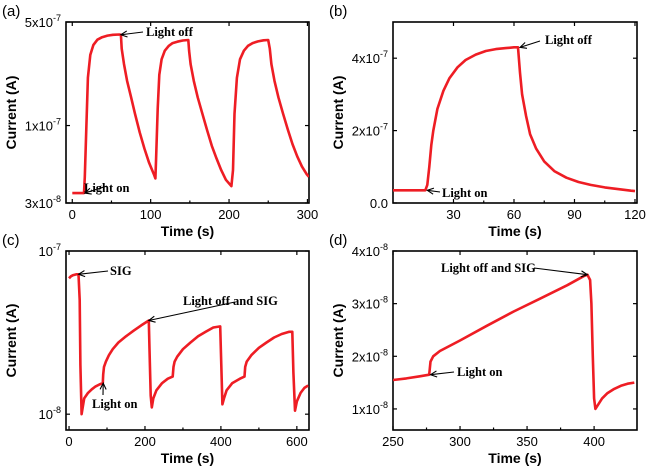  What do you see at coordinates (370, 250) in the screenshot?
I see `y-tick-label: 4x10⁻⁸` at bounding box center [370, 250].